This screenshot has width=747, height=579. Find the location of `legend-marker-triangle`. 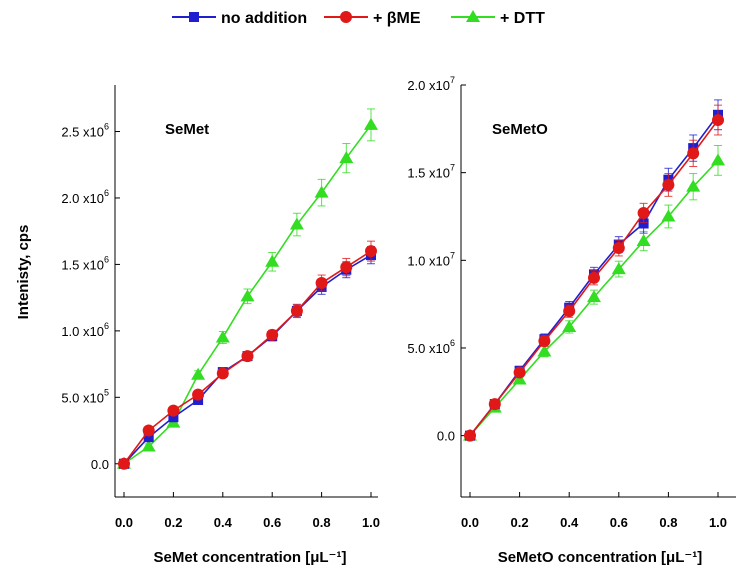

legend-marker-triangle is located at coordinates (473, 16).